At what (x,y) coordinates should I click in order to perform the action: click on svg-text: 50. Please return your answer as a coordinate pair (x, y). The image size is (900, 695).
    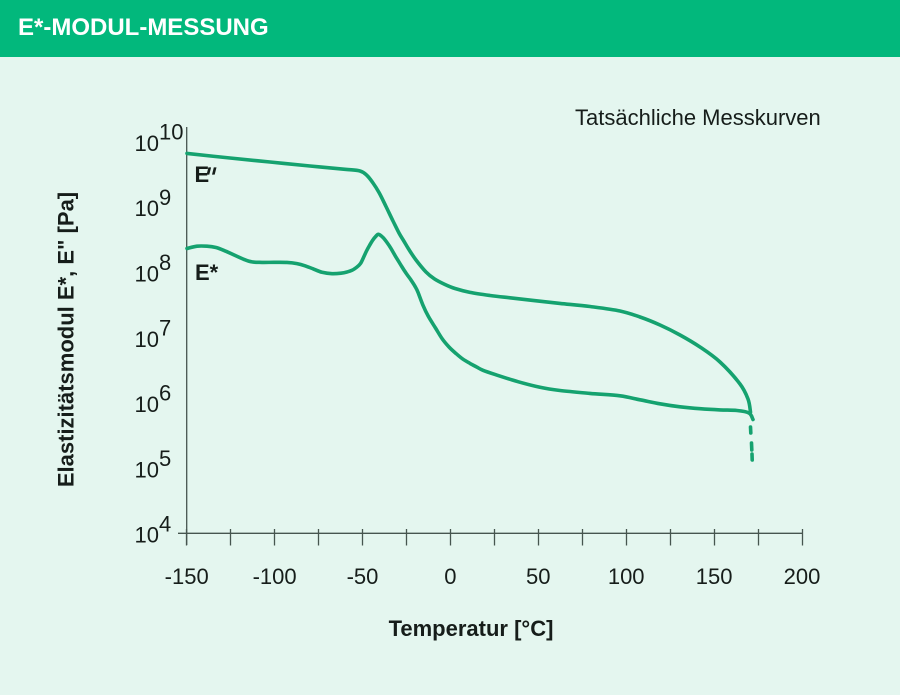
    Looking at the image, I should click on (538, 576).